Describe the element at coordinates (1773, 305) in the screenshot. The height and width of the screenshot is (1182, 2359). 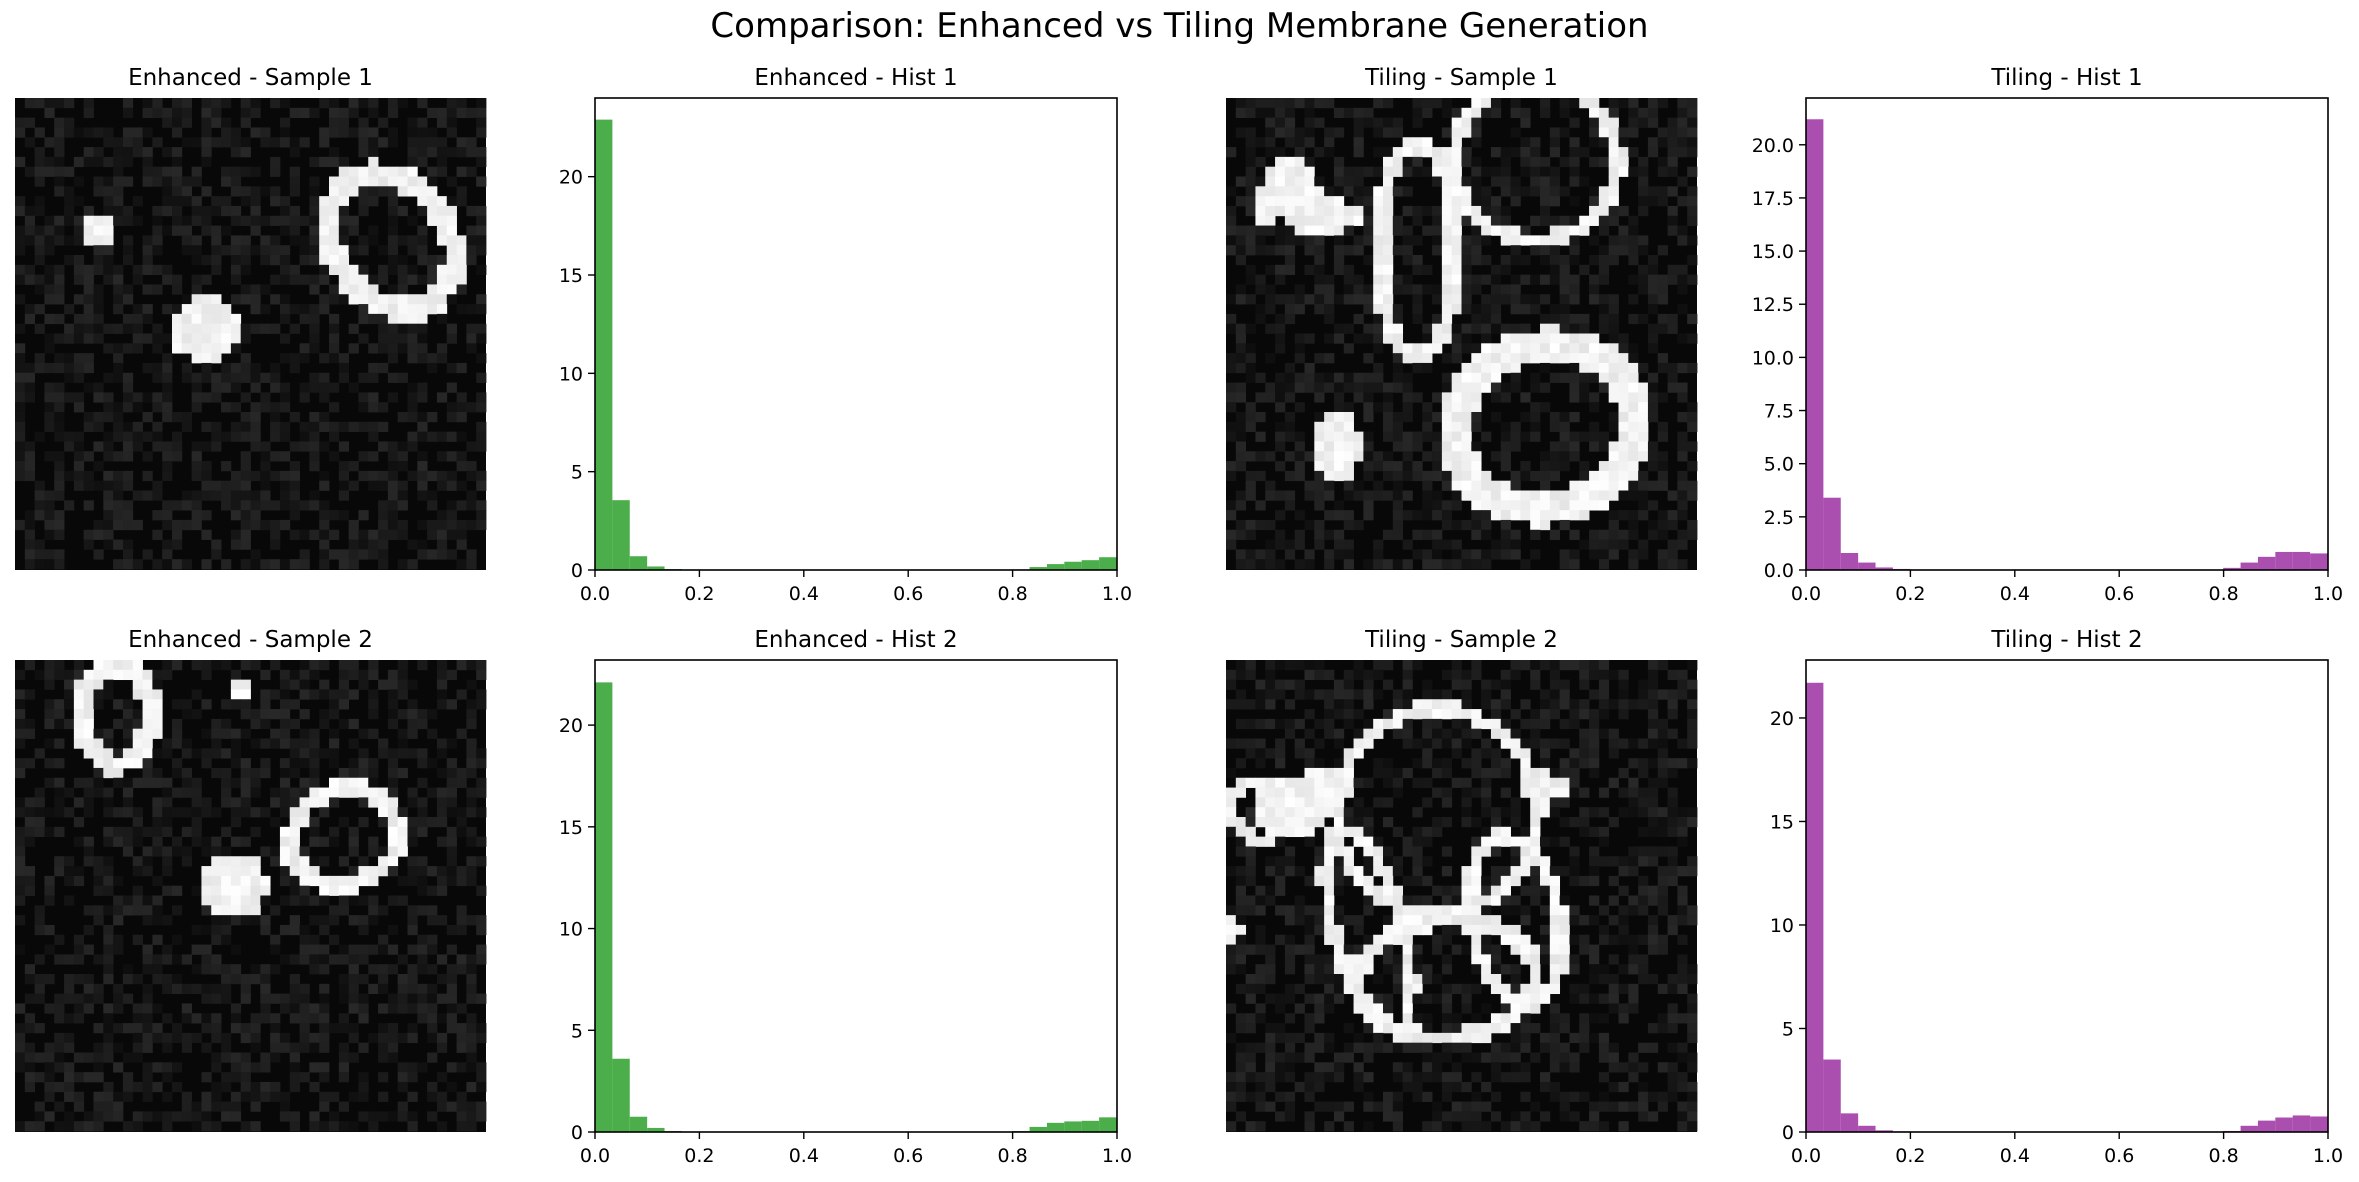
I see `y-tick-label-5: 12.5` at that location.